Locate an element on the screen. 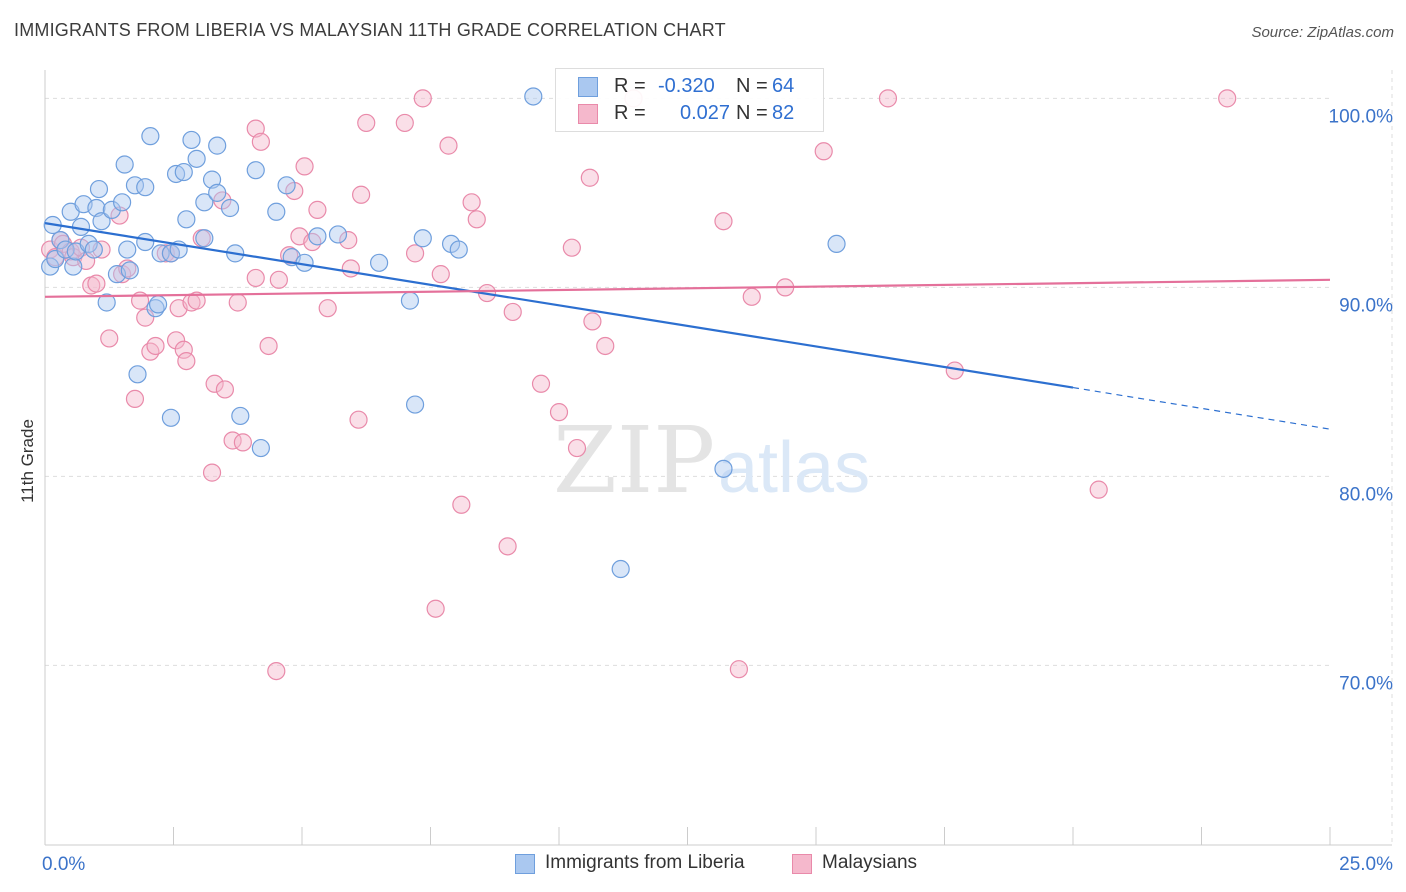  y-axis-label: 11th Grade is located at coordinates (27, 461).